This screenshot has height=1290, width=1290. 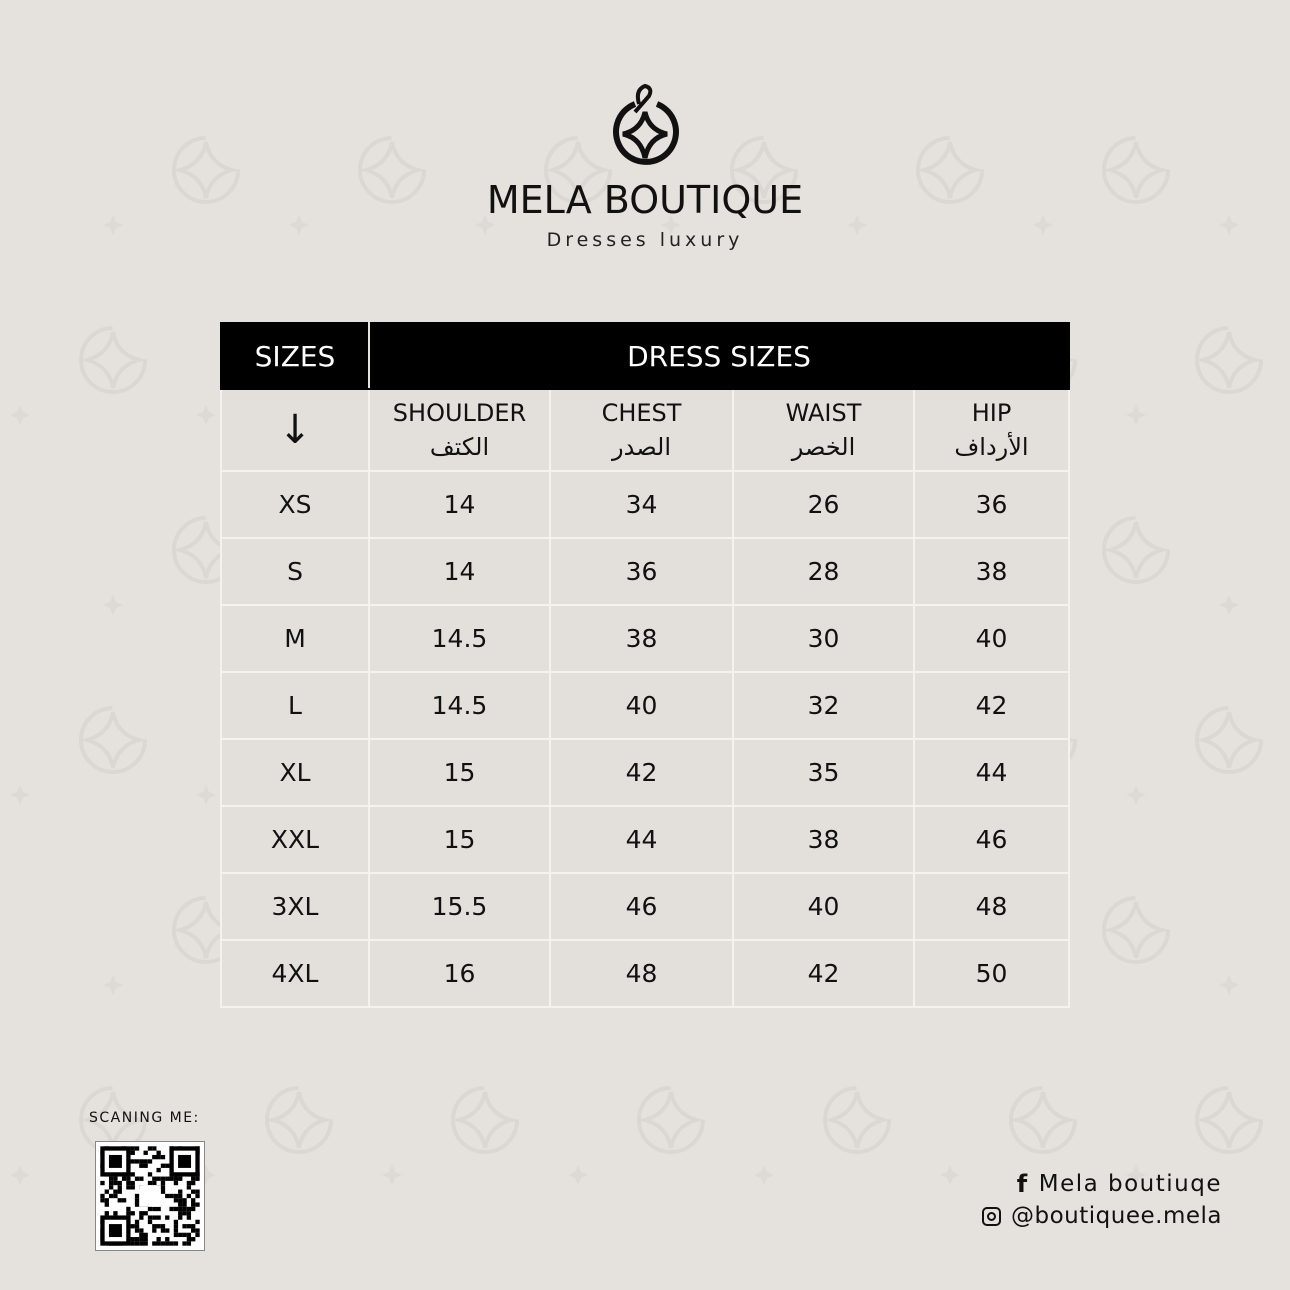 I want to click on facebook-link: f Mela boutiuqe, so click(x=1119, y=1184).